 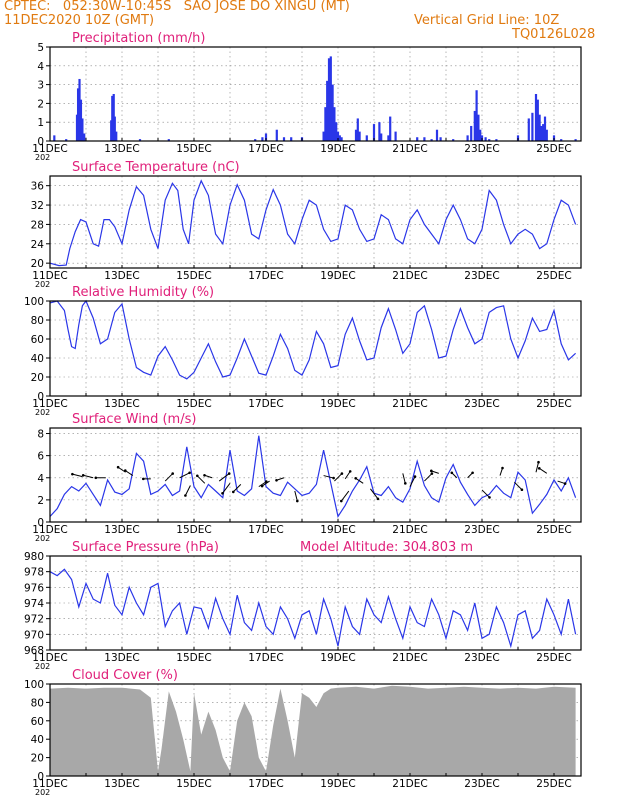 What do you see at coordinates (315, 94) in the screenshot?
I see `precip-frame` at bounding box center [315, 94].